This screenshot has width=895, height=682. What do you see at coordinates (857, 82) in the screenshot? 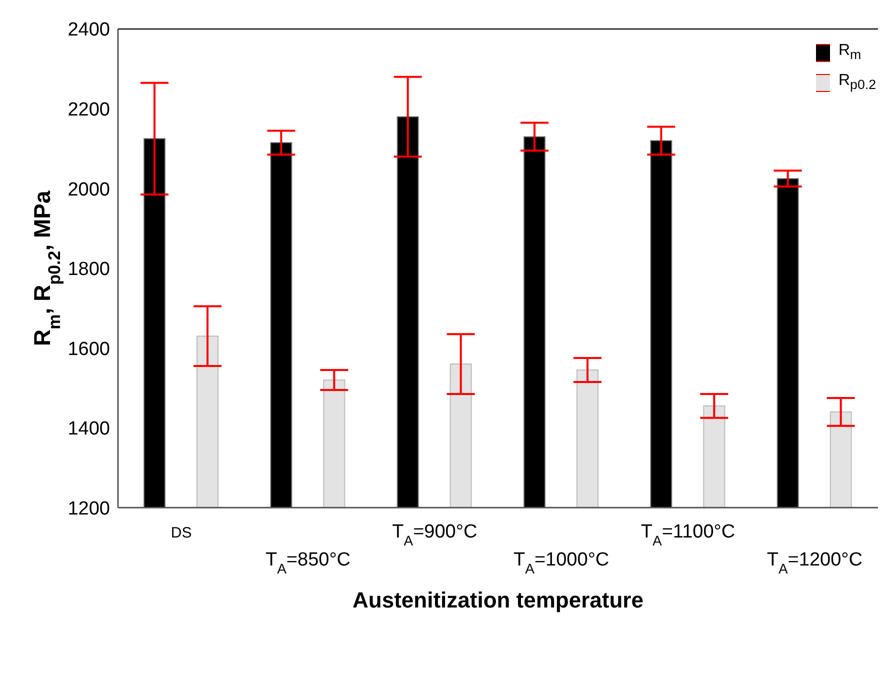
I see `legend-label: R$_{p0.2}$` at bounding box center [857, 82].